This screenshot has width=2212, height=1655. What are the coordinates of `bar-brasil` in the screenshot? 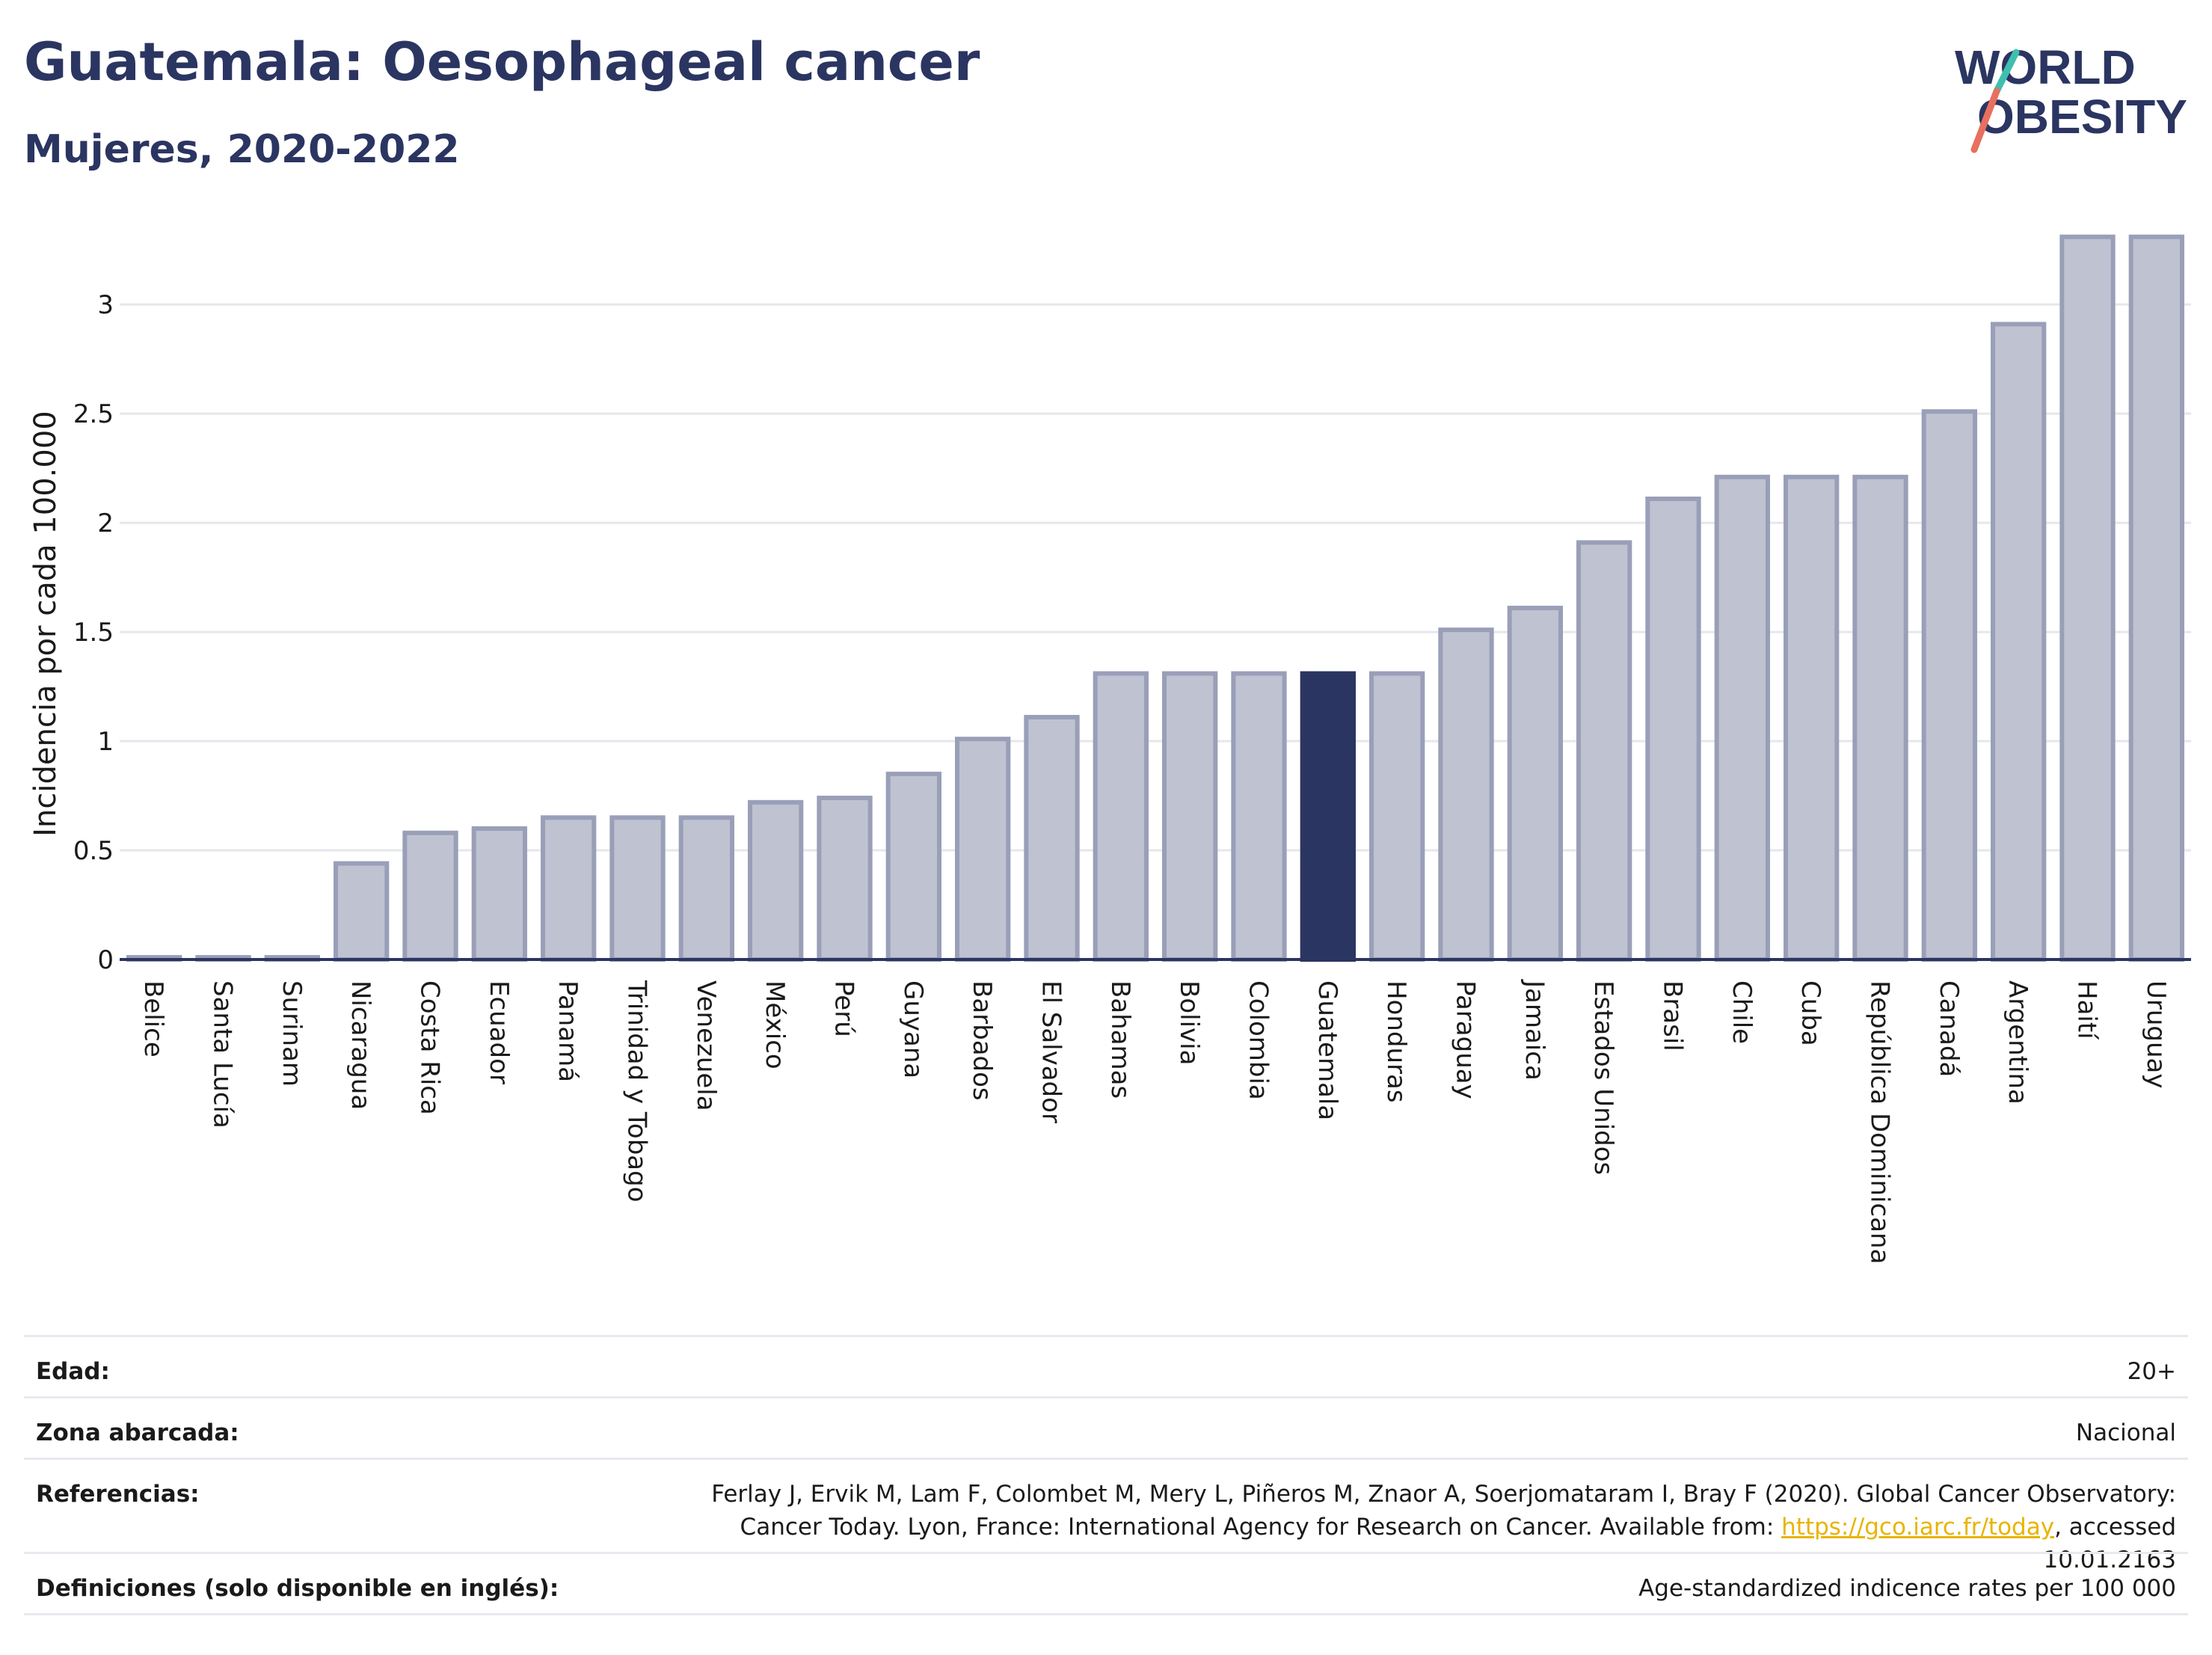 It's located at (1673, 729).